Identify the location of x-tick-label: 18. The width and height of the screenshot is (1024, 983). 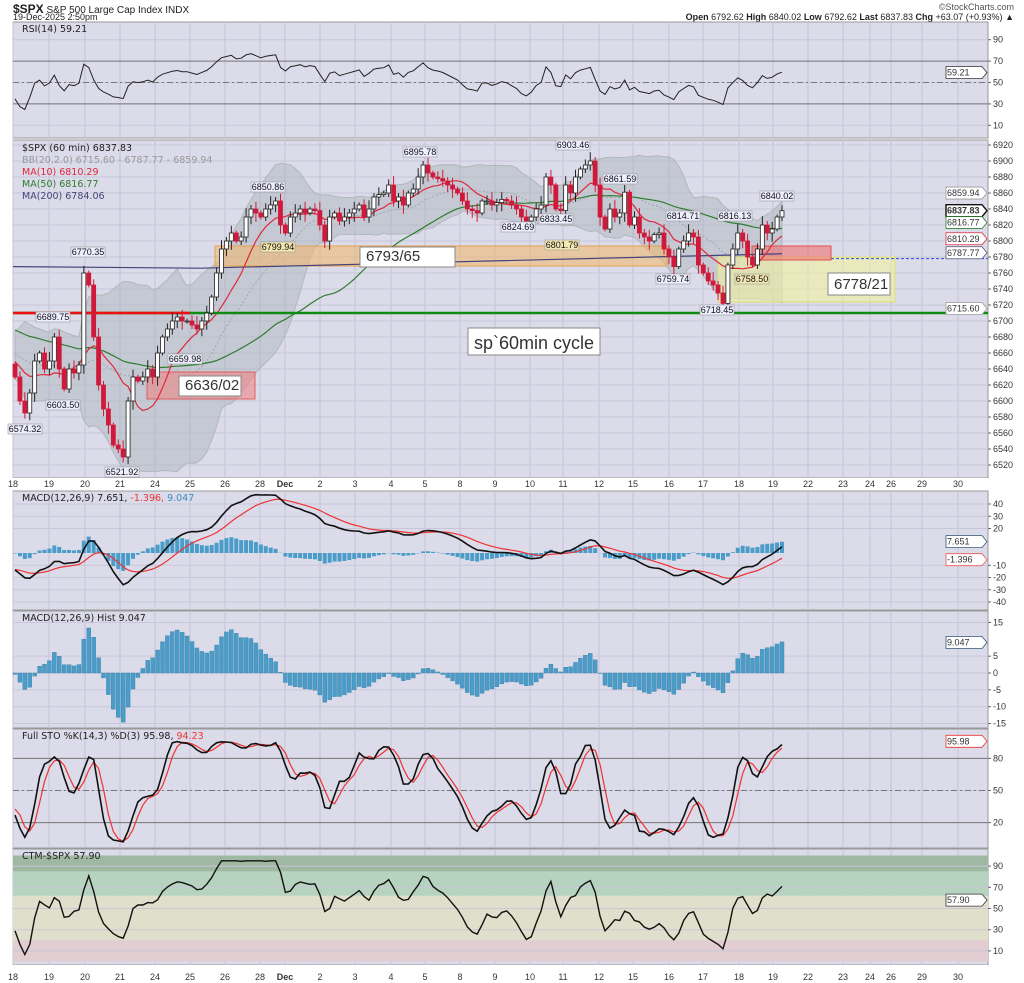
(13, 977).